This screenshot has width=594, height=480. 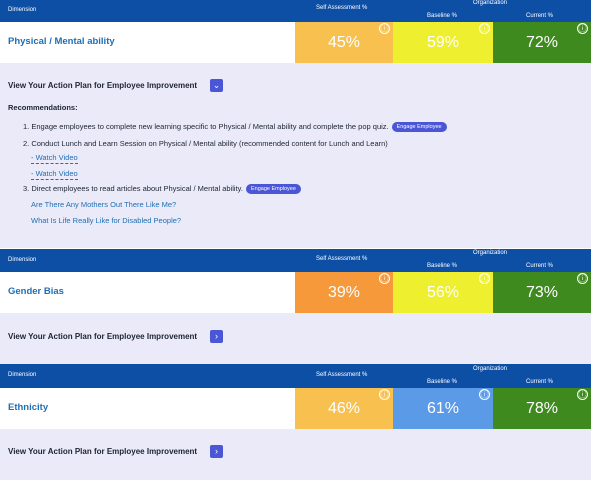 I want to click on baseline-value: 56%, so click(x=443, y=292).